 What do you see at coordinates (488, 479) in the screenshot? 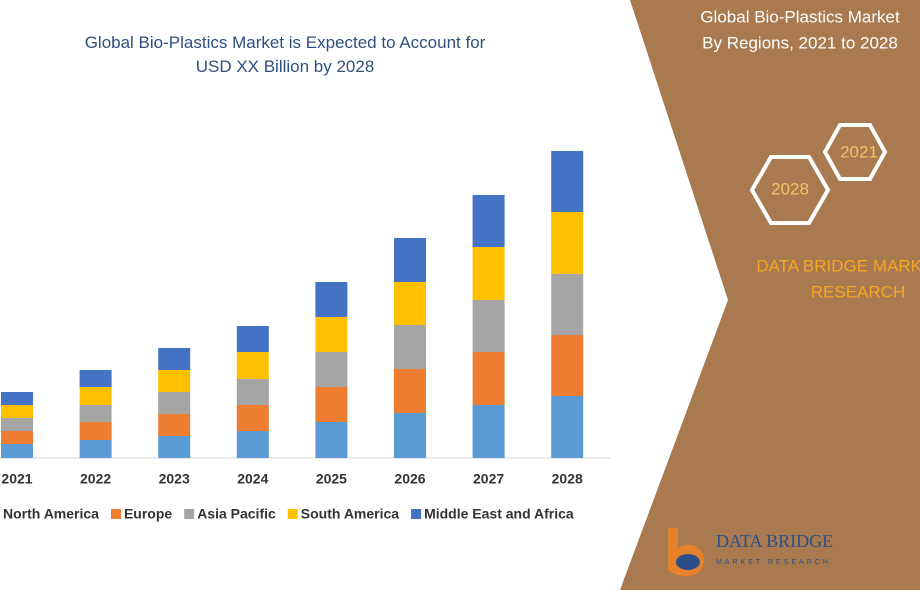
I see `x-tick-label: 2027` at bounding box center [488, 479].